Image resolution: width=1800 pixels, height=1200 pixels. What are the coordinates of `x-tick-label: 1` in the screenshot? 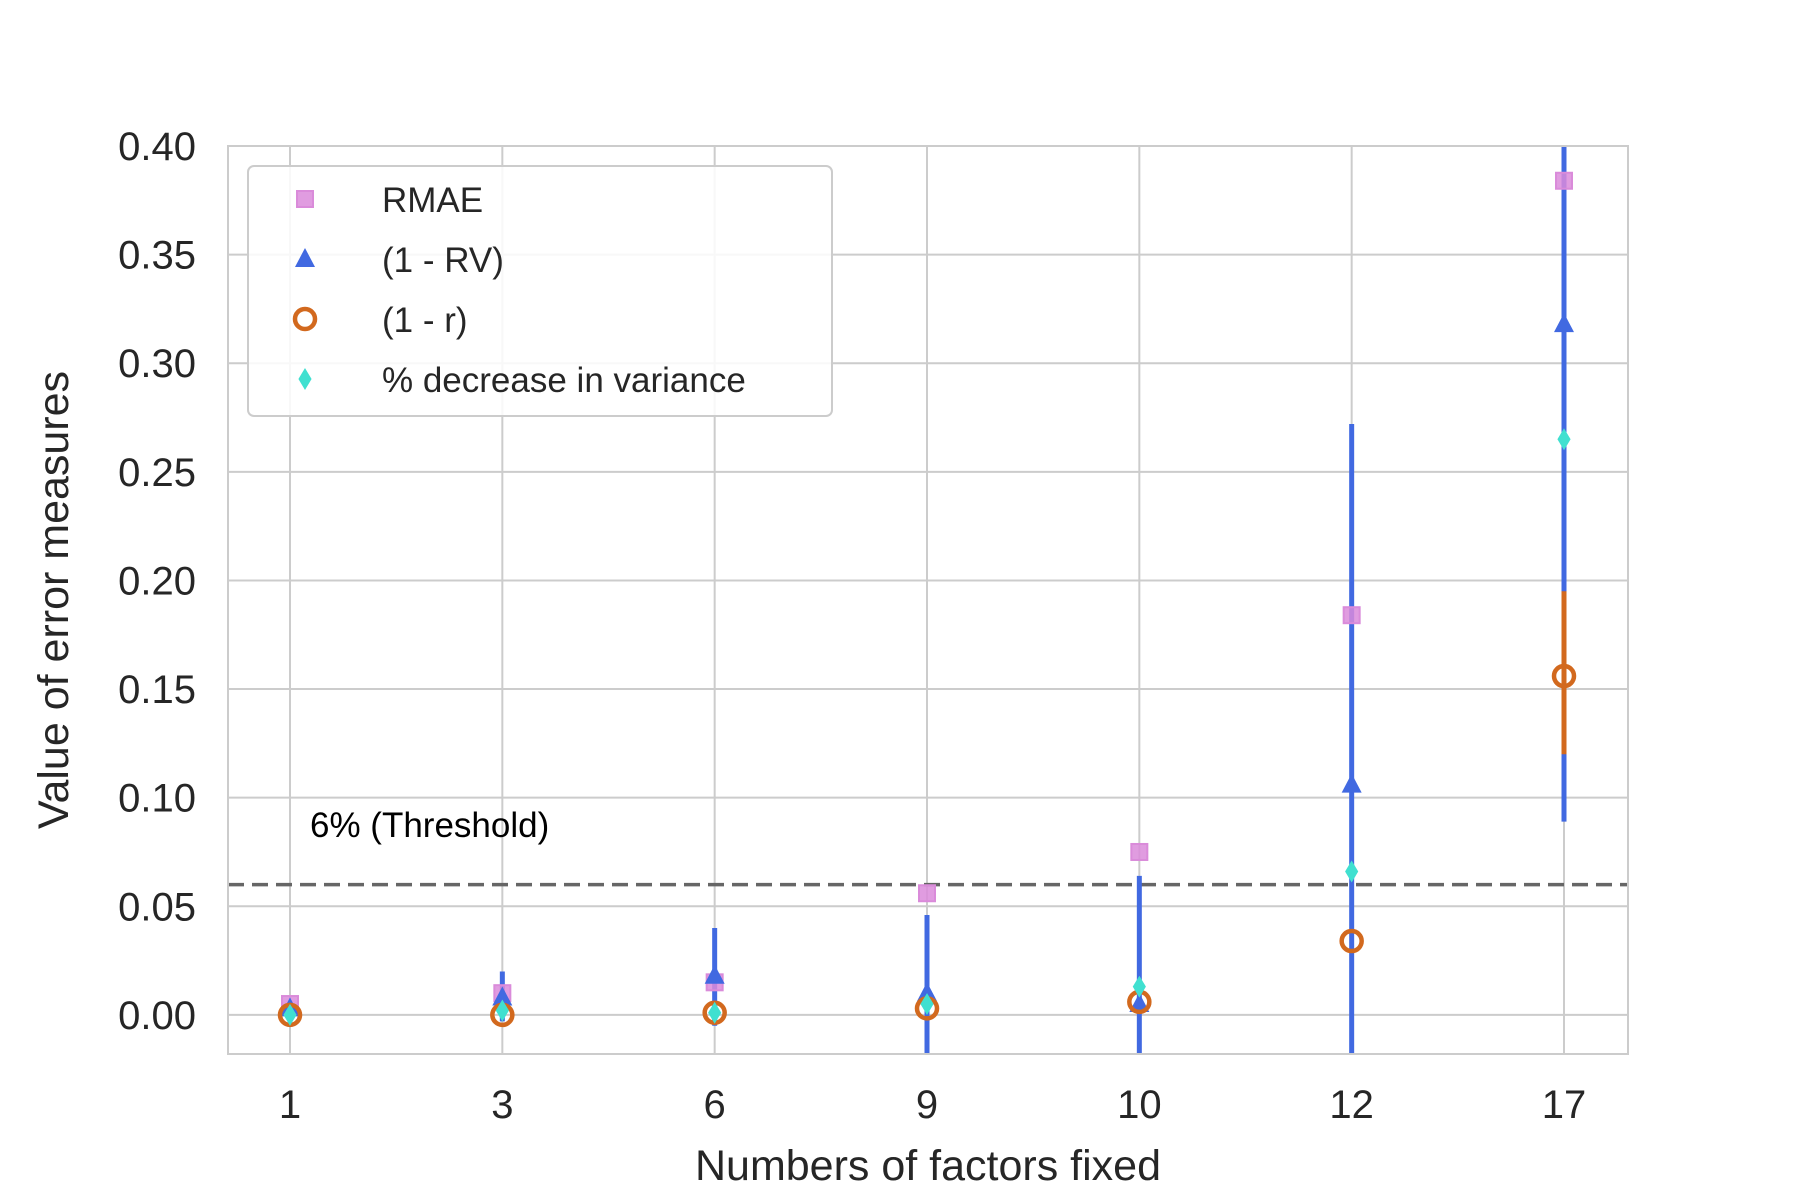 It's located at (290, 1105).